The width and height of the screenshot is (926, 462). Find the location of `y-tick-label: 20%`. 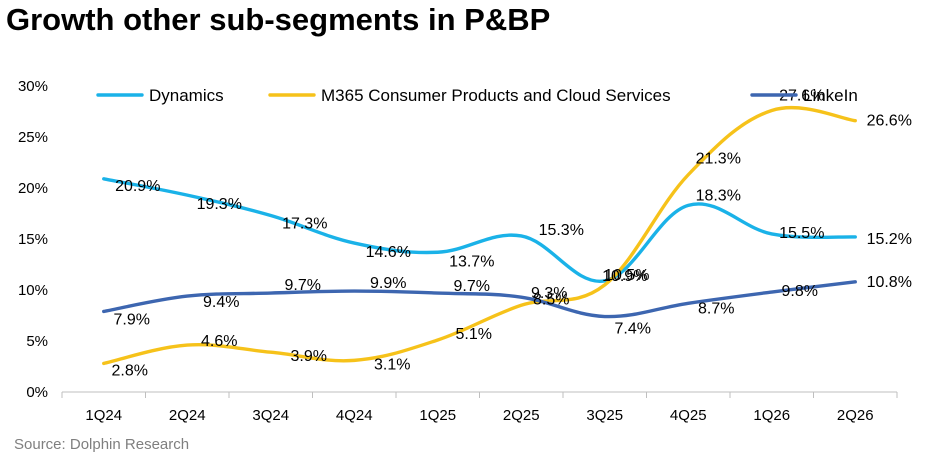

y-tick-label: 20% is located at coordinates (33, 188).